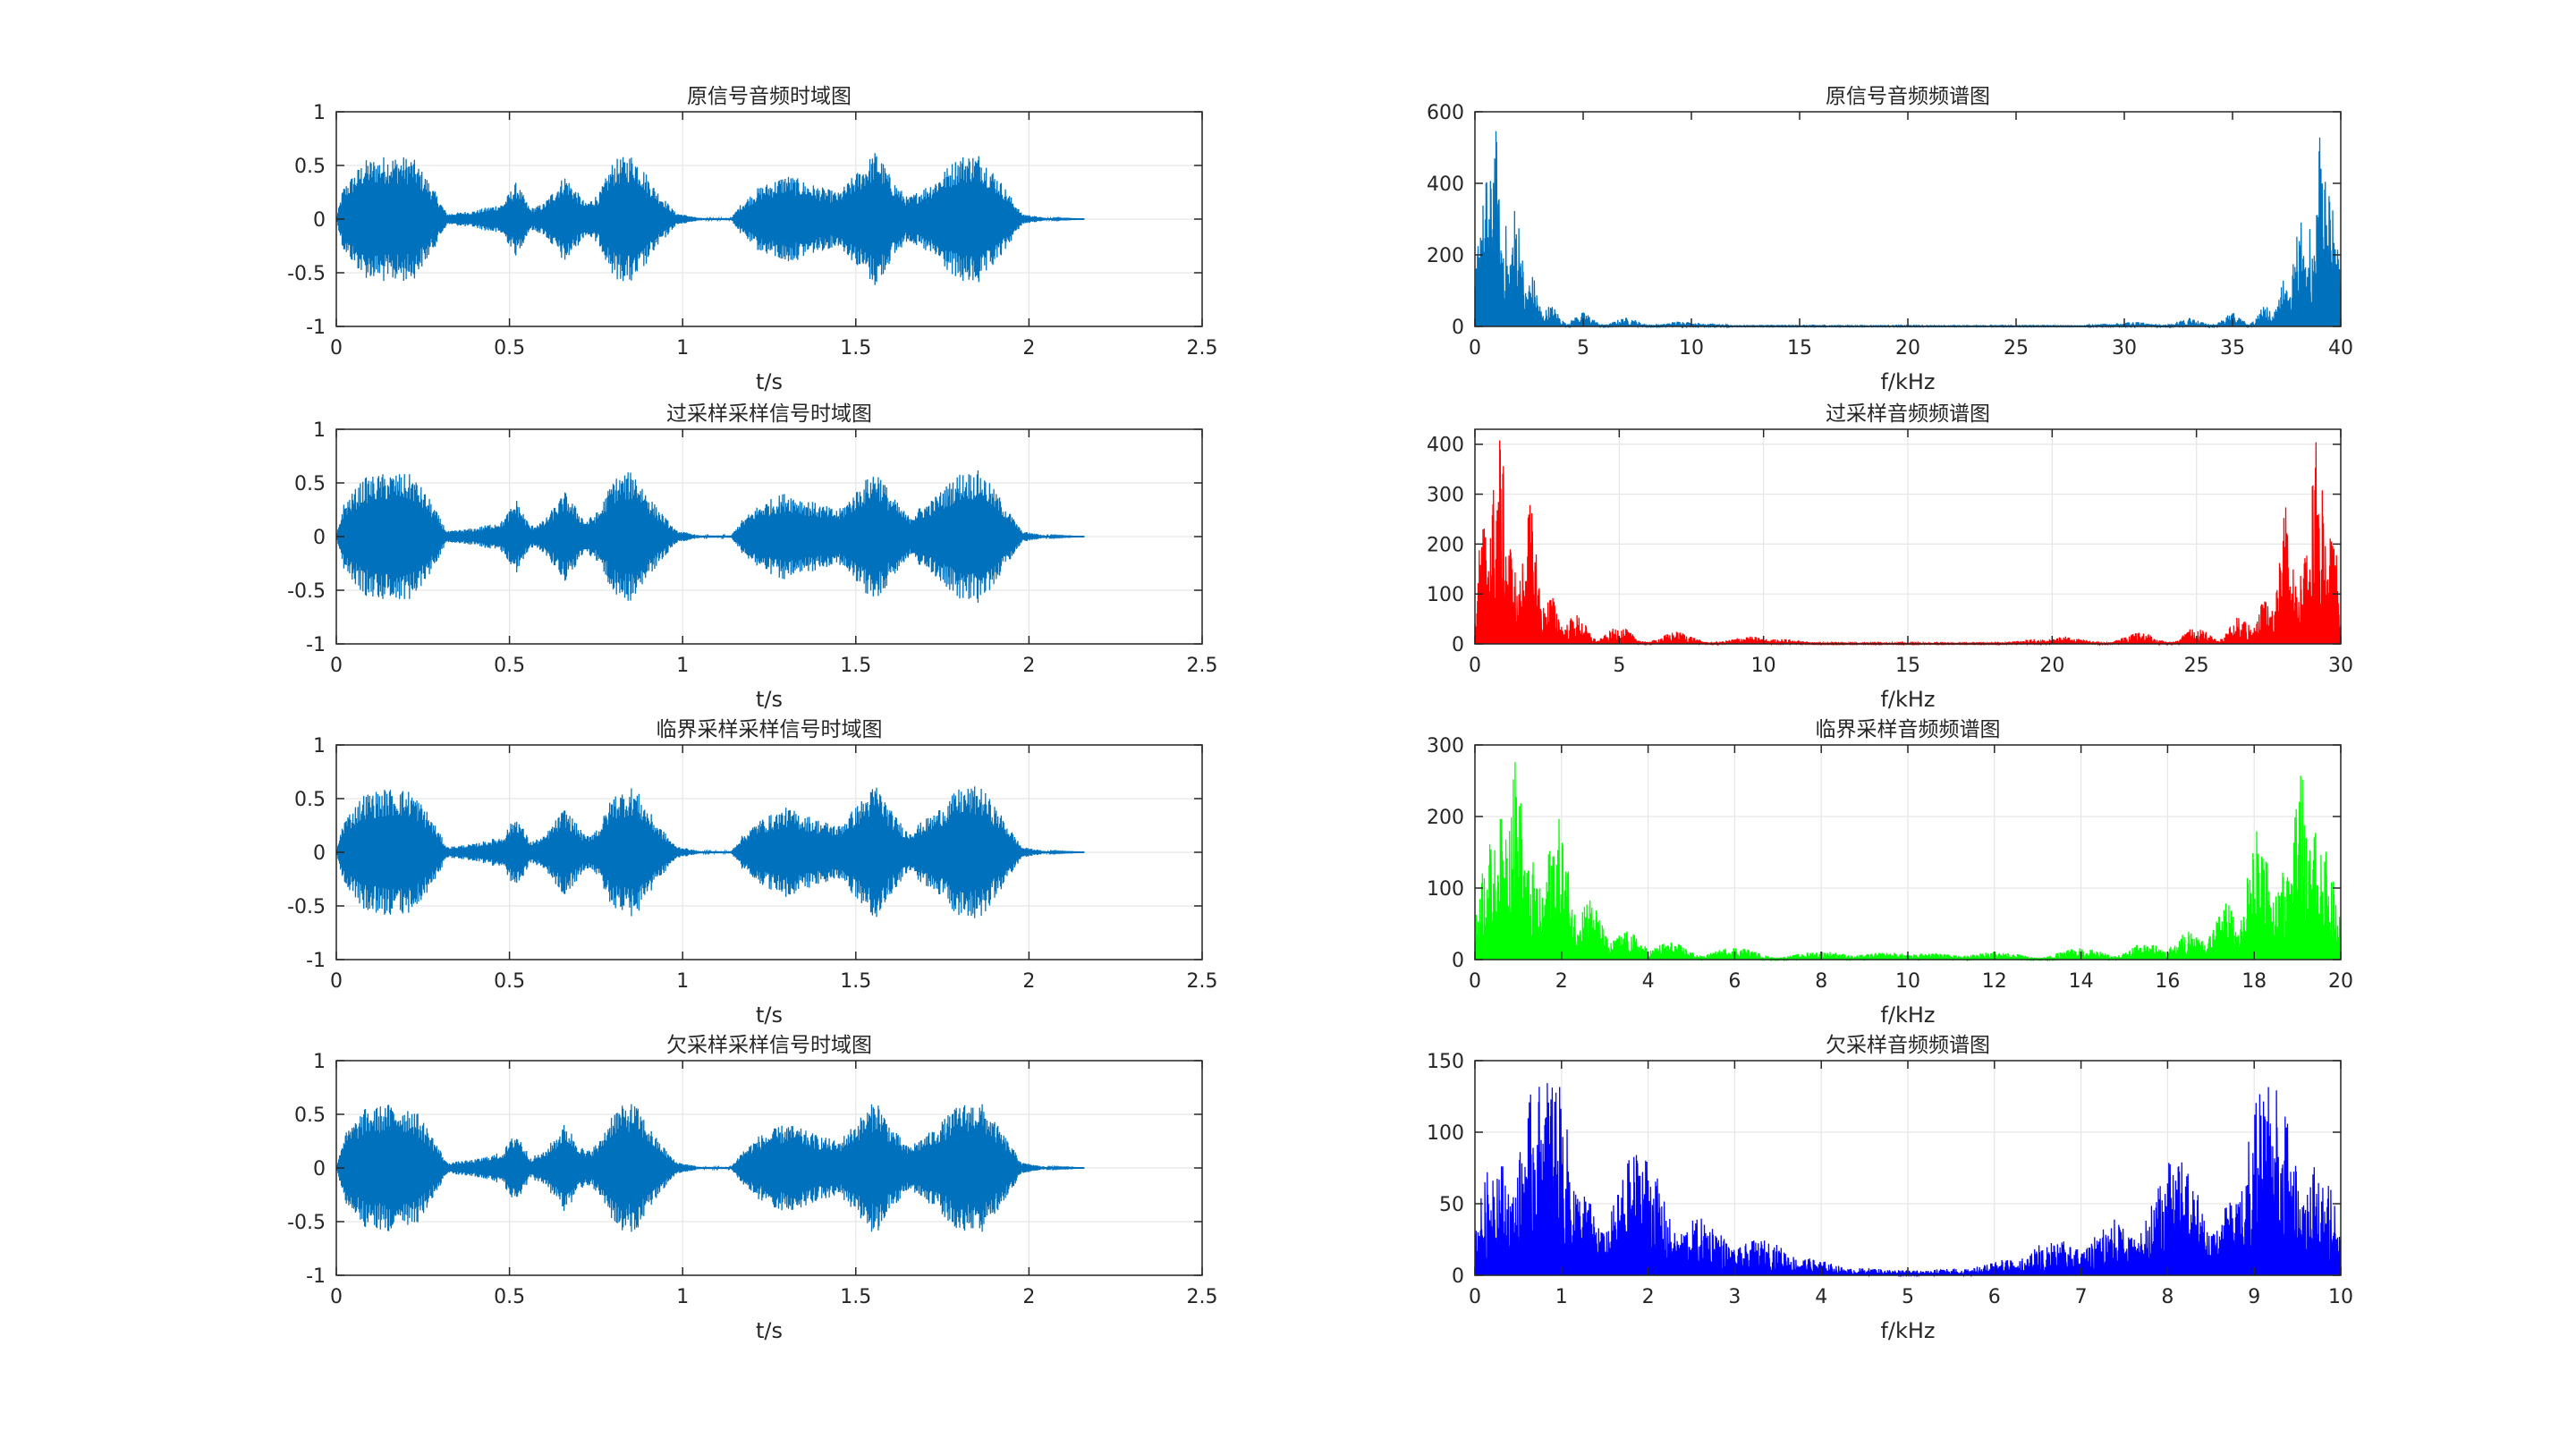 Image resolution: width=2576 pixels, height=1430 pixels. What do you see at coordinates (1884, 220) in the screenshot?
I see `y-axis: 0 200 400 600` at bounding box center [1884, 220].